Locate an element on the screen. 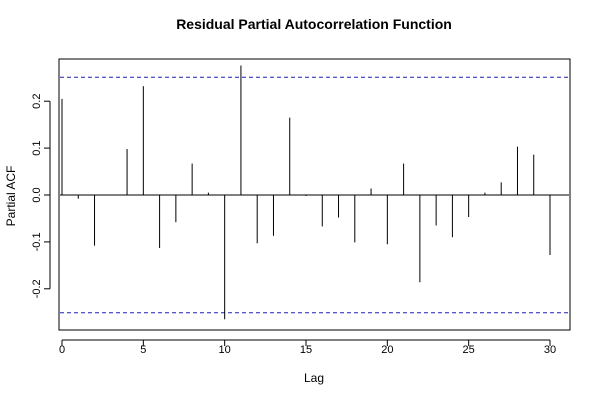  x-tick-label: 30 is located at coordinates (550, 350).